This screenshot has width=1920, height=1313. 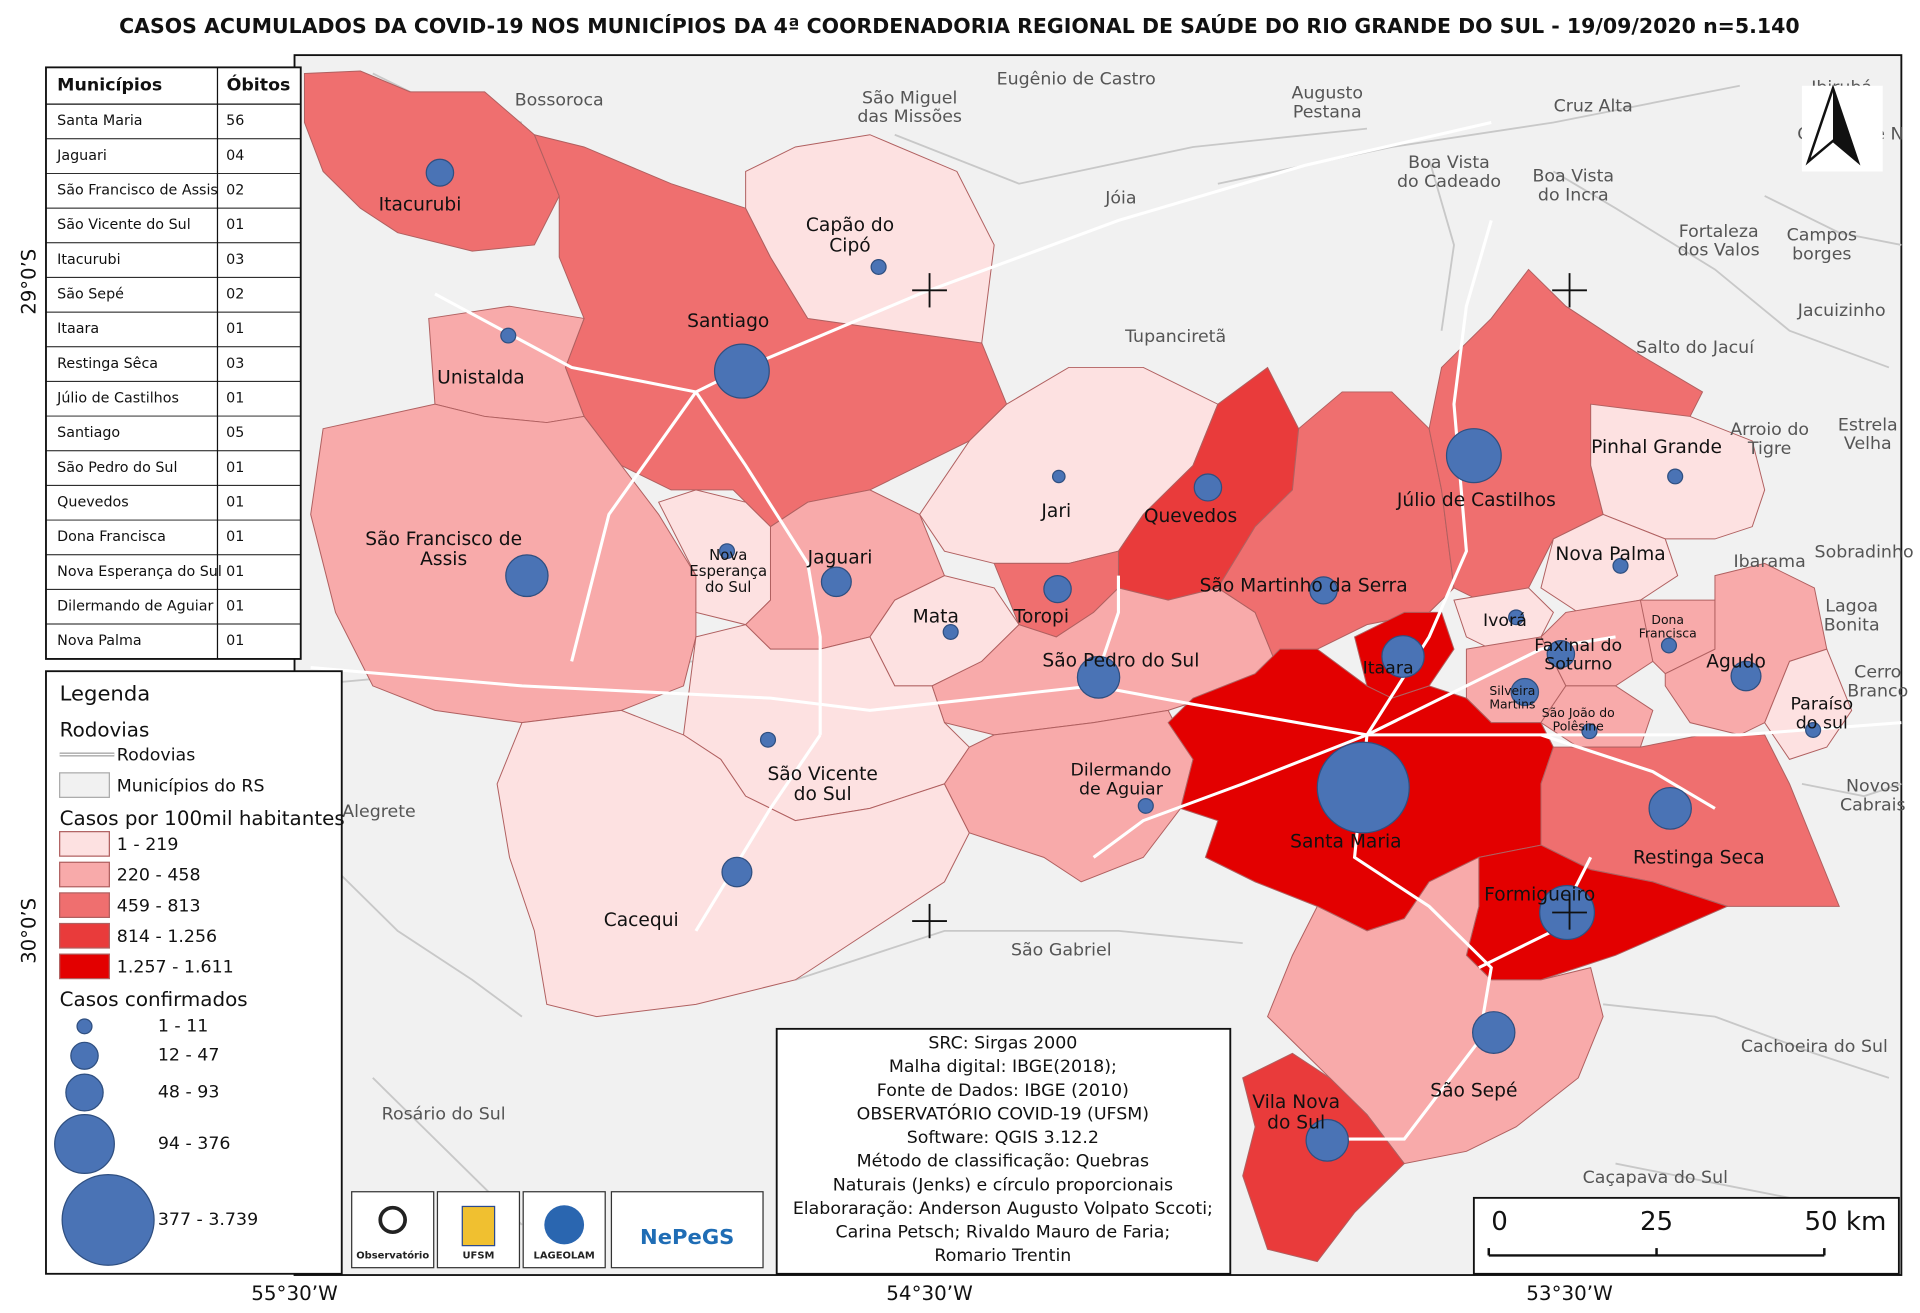 I want to click on neighbor-label: Pestana, so click(x=1327, y=112).